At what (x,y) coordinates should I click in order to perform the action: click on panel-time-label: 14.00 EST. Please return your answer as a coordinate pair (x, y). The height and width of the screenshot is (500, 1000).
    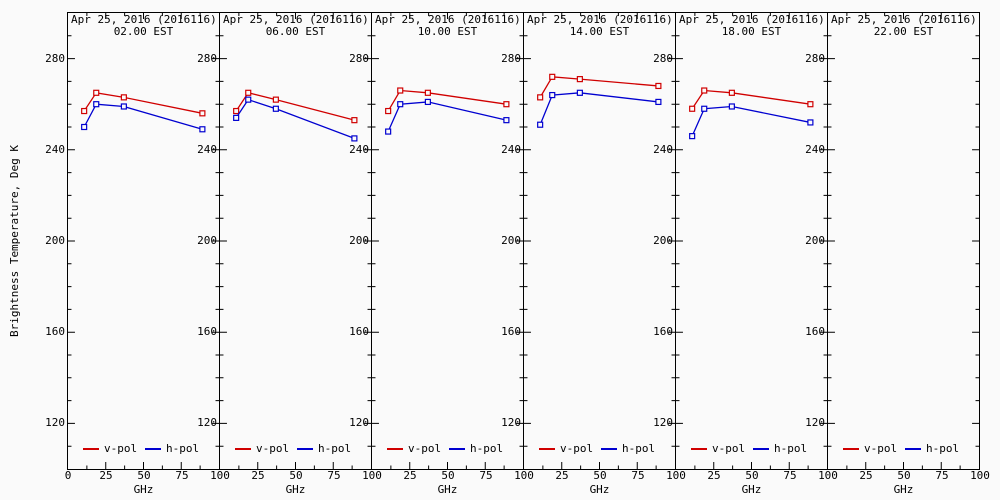
    Looking at the image, I should click on (599, 31).